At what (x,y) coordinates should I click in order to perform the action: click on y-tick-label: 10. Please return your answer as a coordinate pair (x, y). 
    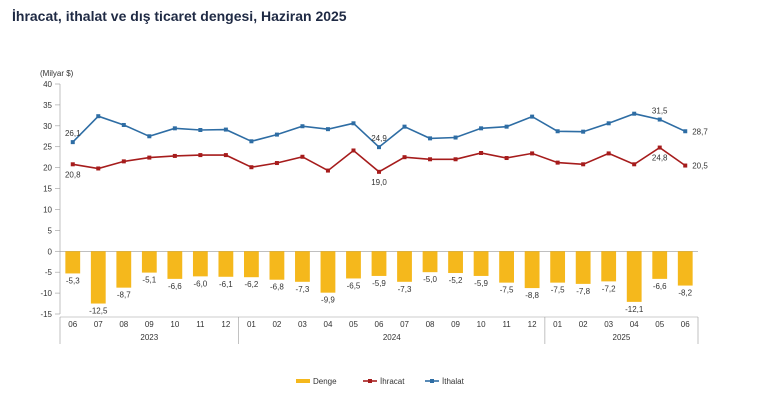
    Looking at the image, I should click on (47, 209).